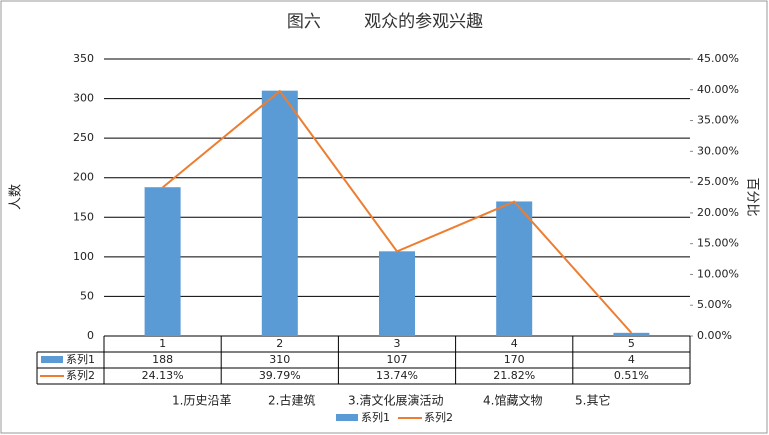 This screenshot has width=769, height=435. I want to click on x-tick-label: 1, so click(162, 343).